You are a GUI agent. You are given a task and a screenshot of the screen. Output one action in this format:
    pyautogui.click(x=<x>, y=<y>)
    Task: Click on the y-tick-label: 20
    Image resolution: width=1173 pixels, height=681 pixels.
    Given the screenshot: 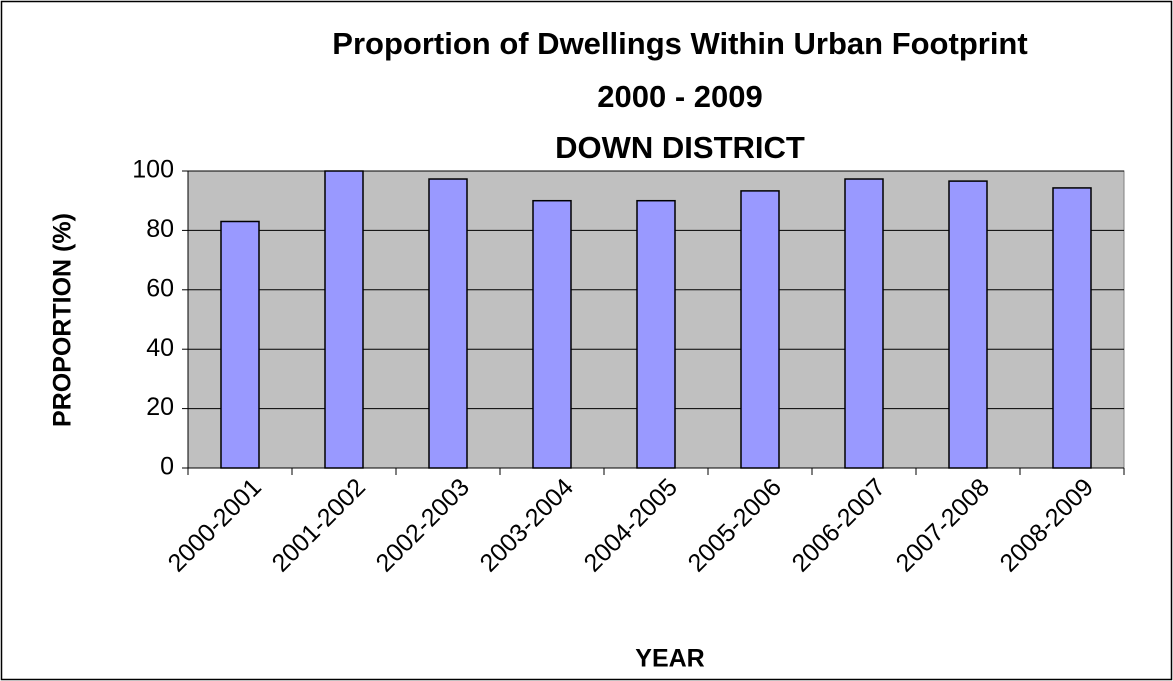 What is the action you would take?
    pyautogui.click(x=160, y=407)
    